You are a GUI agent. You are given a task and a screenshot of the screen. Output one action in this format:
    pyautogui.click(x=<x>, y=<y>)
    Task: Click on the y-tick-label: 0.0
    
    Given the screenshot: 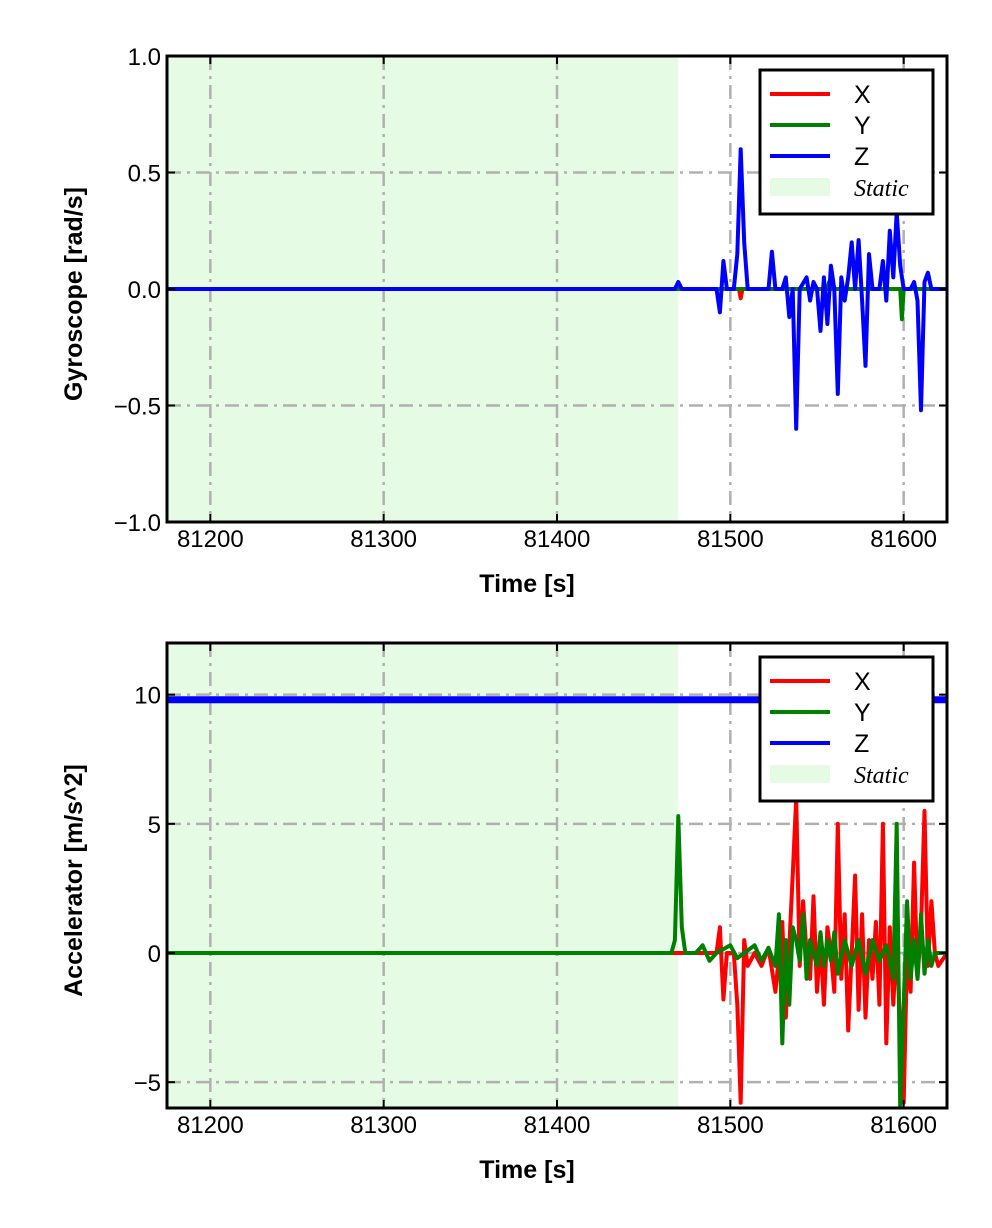 What is the action you would take?
    pyautogui.click(x=144, y=290)
    